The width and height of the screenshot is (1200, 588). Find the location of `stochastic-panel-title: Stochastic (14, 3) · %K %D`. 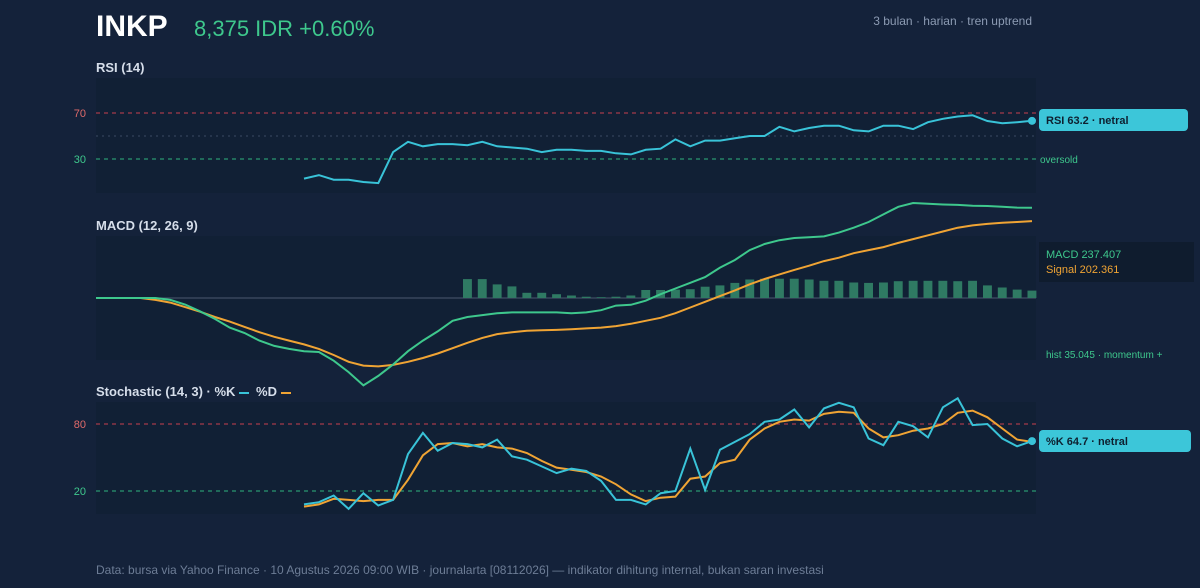

stochastic-panel-title: Stochastic (14, 3) · %K %D is located at coordinates (195, 391).